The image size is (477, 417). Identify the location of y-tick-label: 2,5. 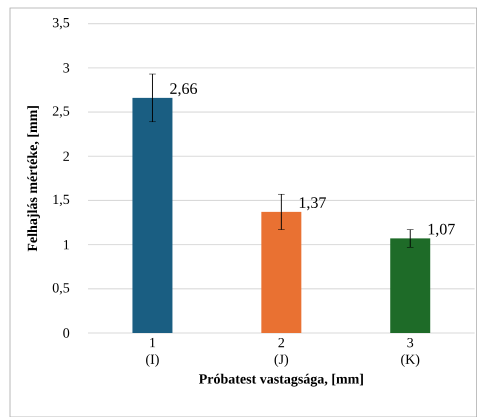
(61, 112).